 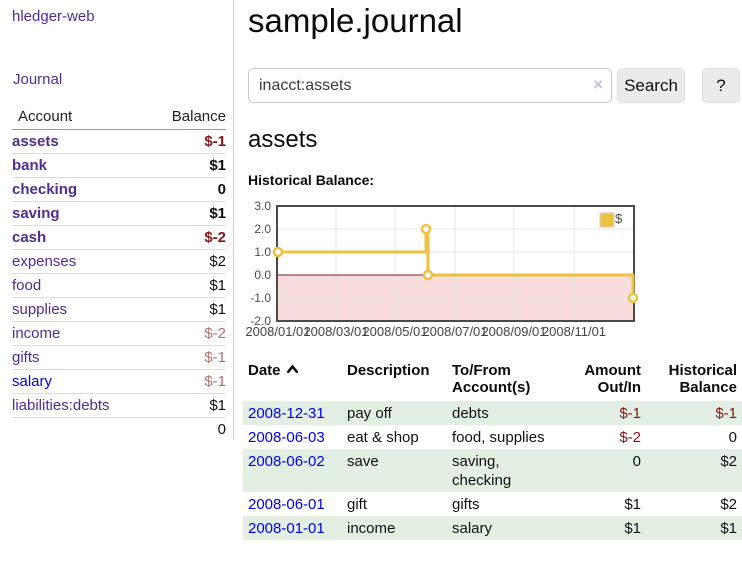 What do you see at coordinates (702, 379) in the screenshot?
I see `register-header-balance: Historical Balance` at bounding box center [702, 379].